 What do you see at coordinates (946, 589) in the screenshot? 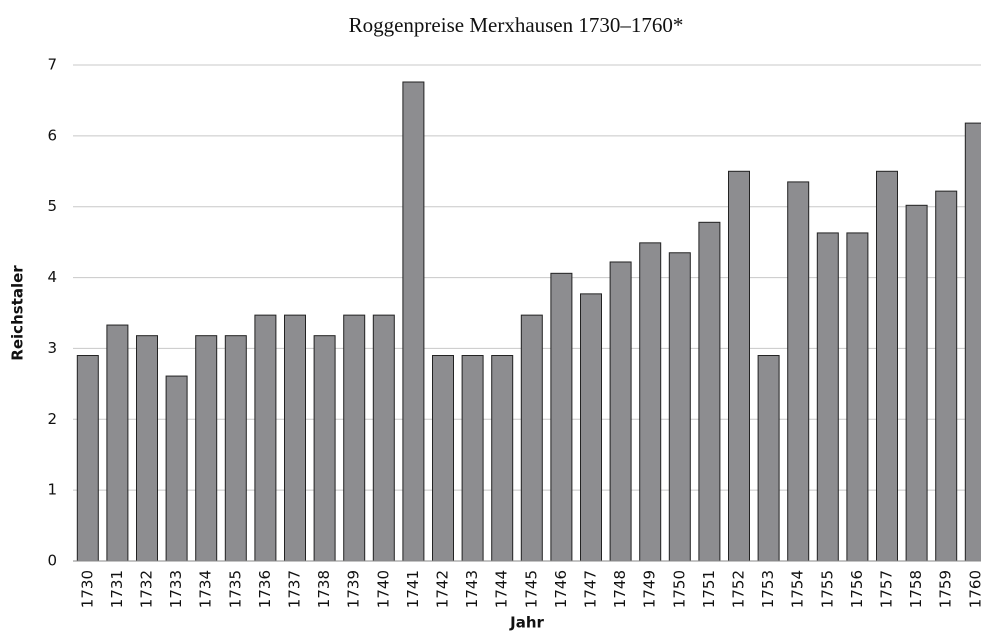
I see `x-tick-label: 1759` at bounding box center [946, 589].